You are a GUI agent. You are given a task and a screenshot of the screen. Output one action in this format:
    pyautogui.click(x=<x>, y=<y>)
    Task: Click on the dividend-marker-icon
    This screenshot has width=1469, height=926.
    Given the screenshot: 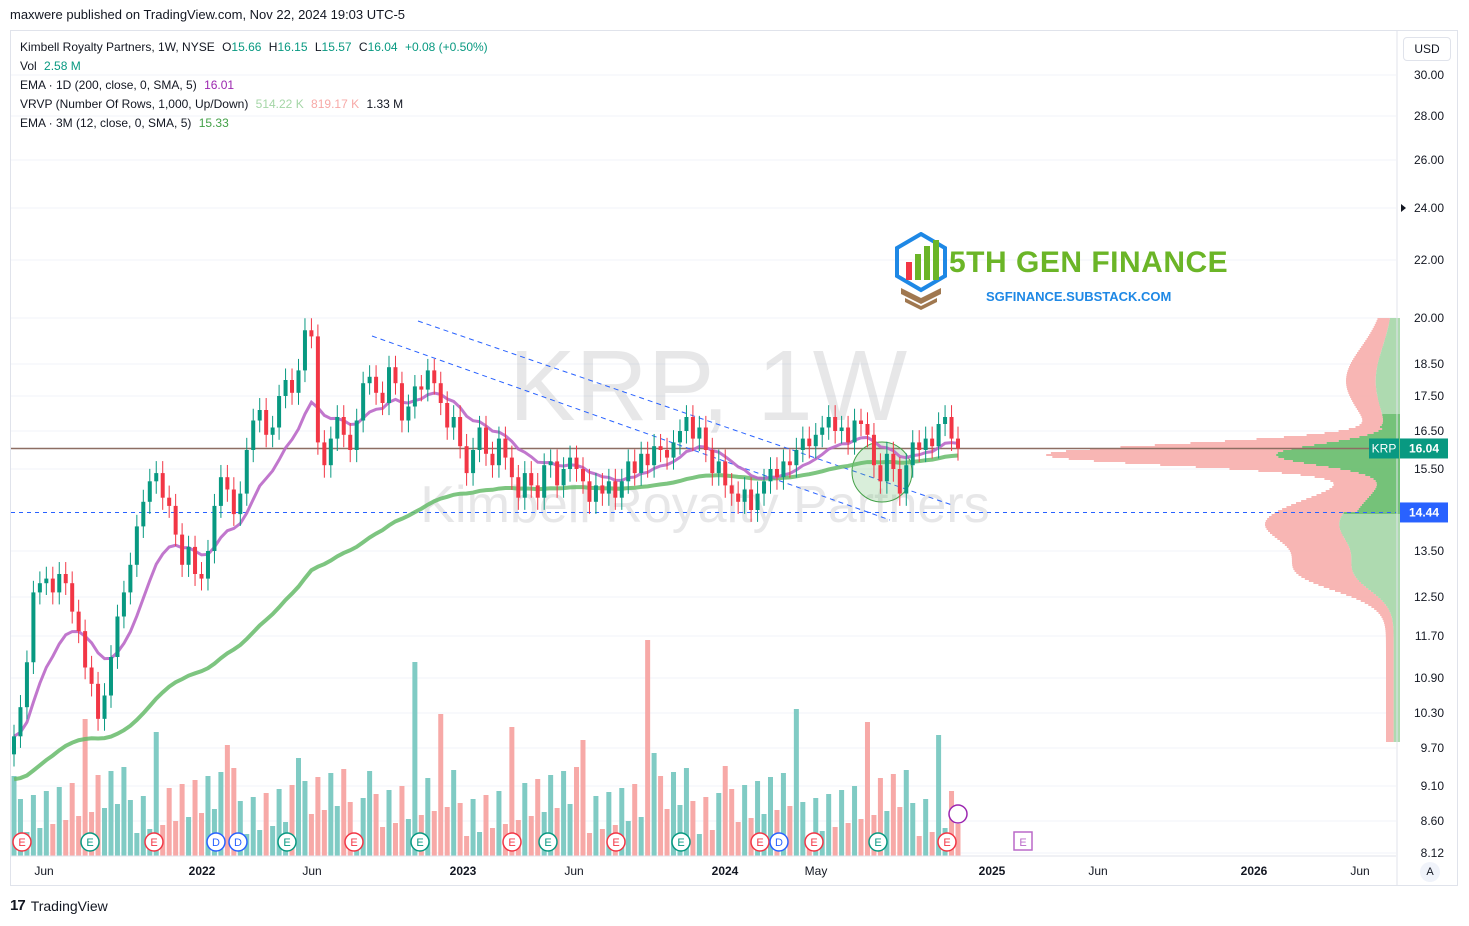 What is the action you would take?
    pyautogui.click(x=238, y=842)
    